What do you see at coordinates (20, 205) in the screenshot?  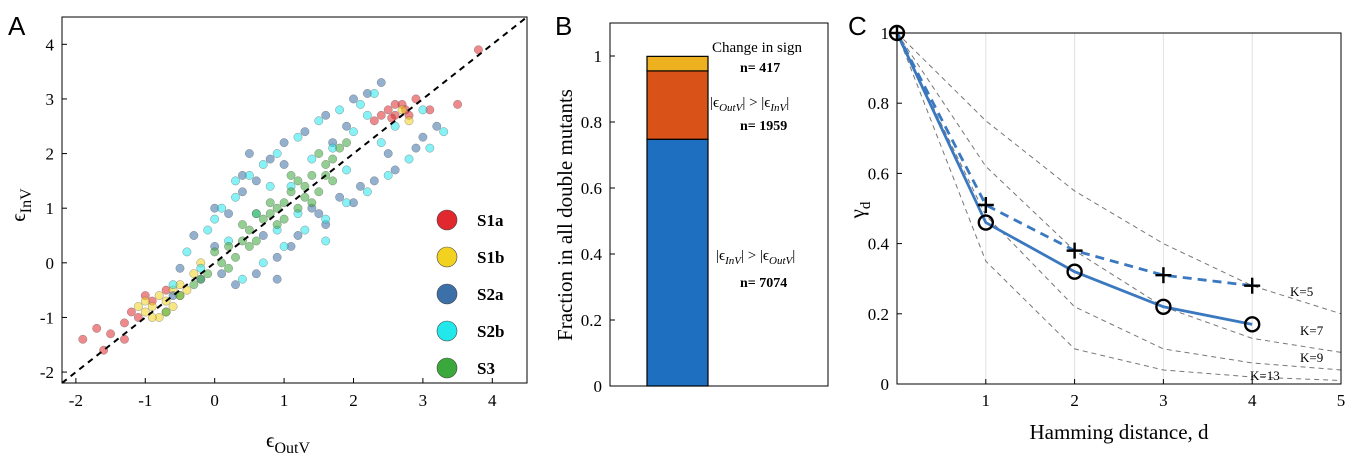 I see `y-axis-title-a: ϵInV` at bounding box center [20, 205].